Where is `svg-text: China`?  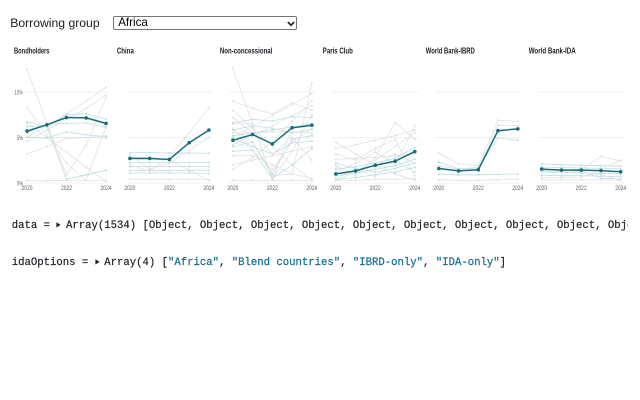 svg-text: China is located at coordinates (125, 51).